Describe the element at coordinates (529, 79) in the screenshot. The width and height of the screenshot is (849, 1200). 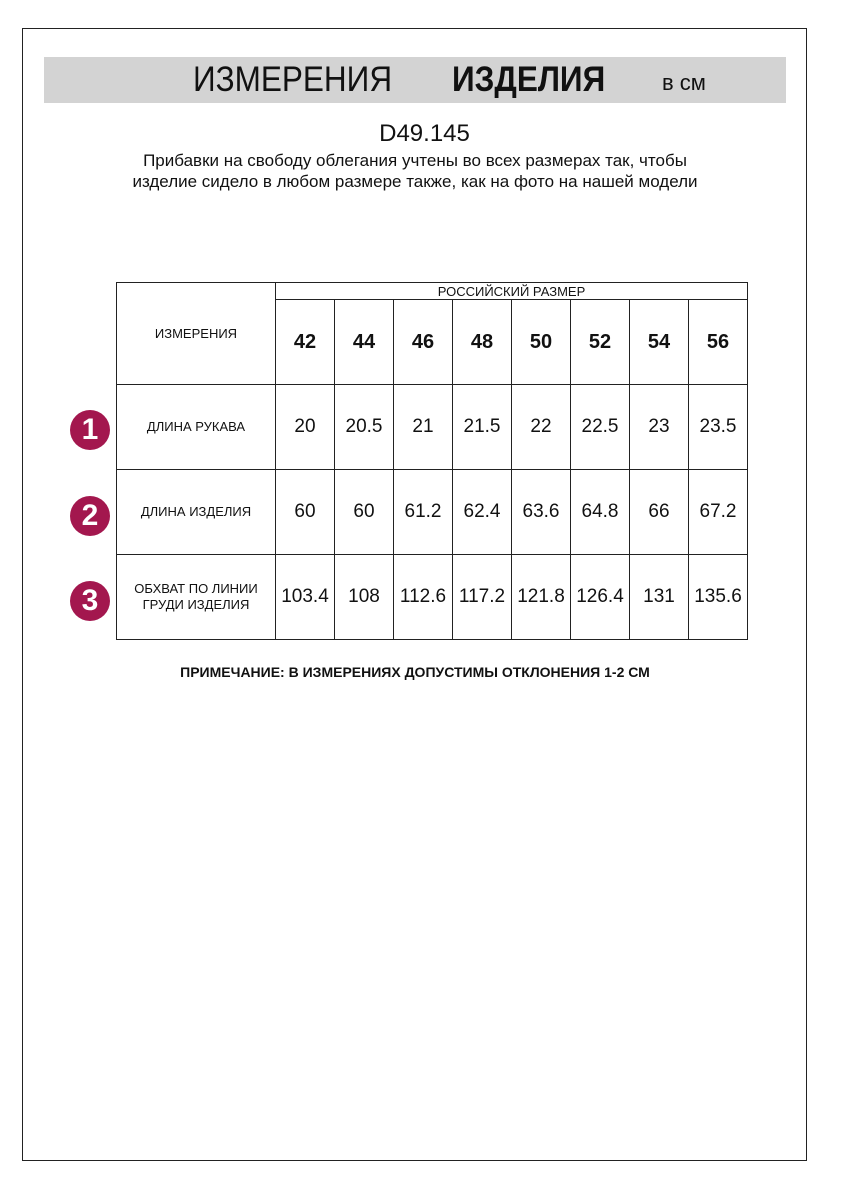
I see `title-bold: ИЗДЕЛИЯ` at that location.